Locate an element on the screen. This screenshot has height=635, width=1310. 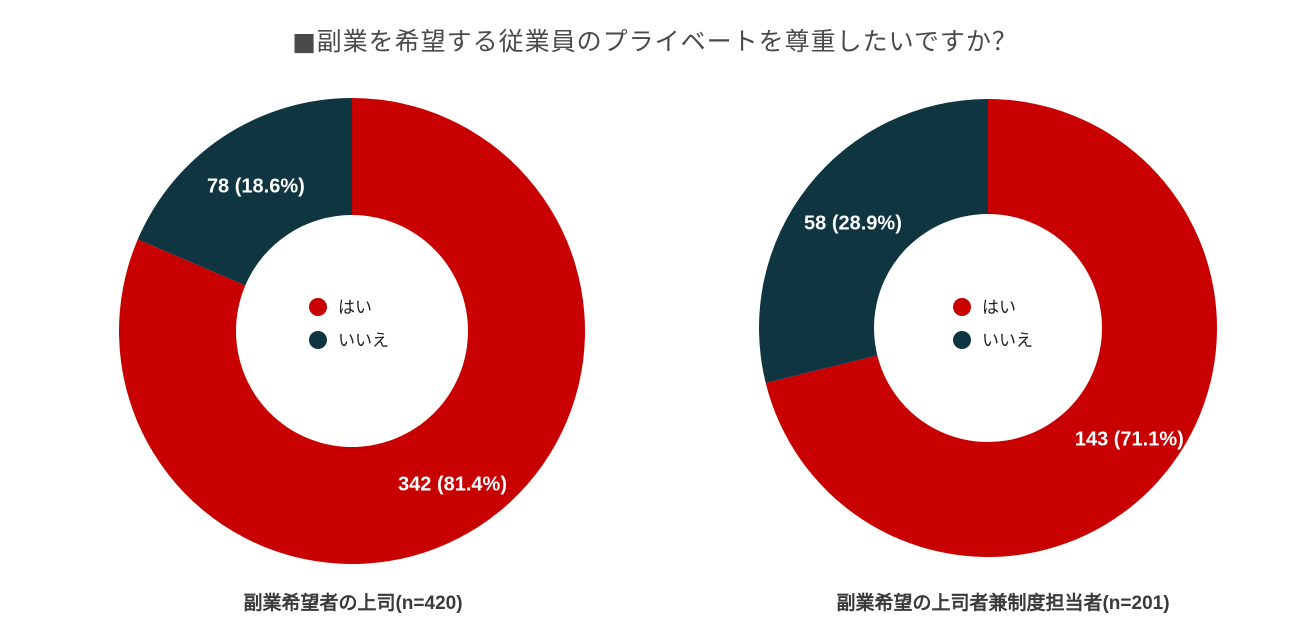
chart2-slice-no is located at coordinates (873, 241).